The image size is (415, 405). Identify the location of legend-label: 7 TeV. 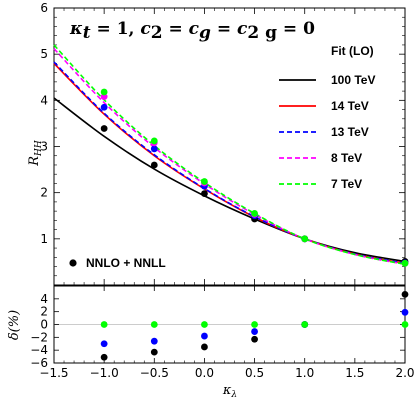
(346, 184).